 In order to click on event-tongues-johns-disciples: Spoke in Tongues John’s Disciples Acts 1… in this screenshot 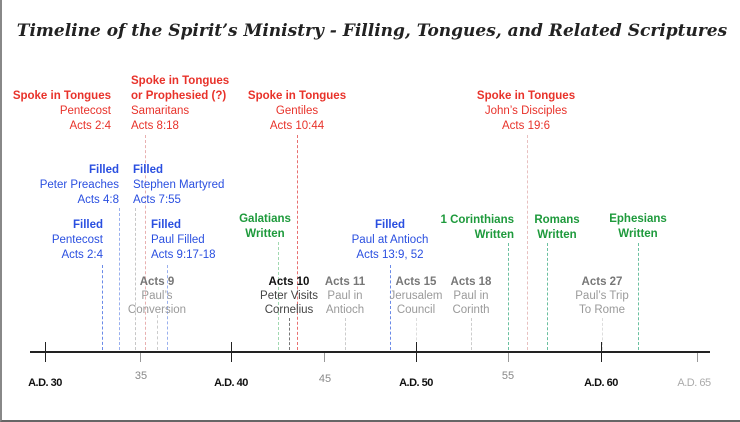, I will do `click(526, 111)`.